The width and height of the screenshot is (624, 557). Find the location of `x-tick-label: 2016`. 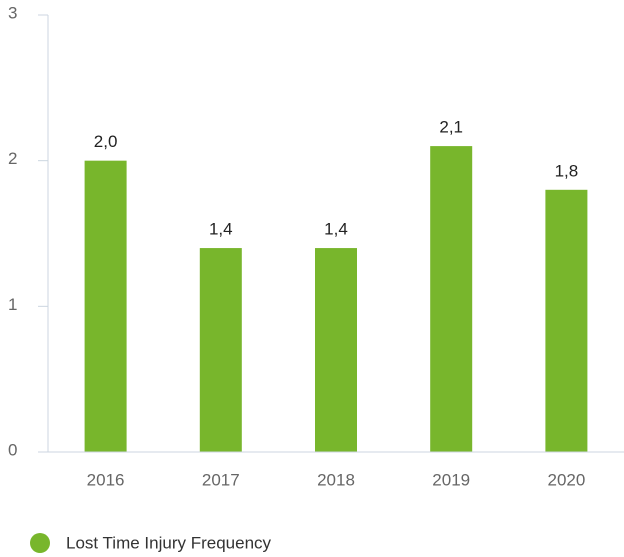

x-tick-label: 2016 is located at coordinates (106, 479).